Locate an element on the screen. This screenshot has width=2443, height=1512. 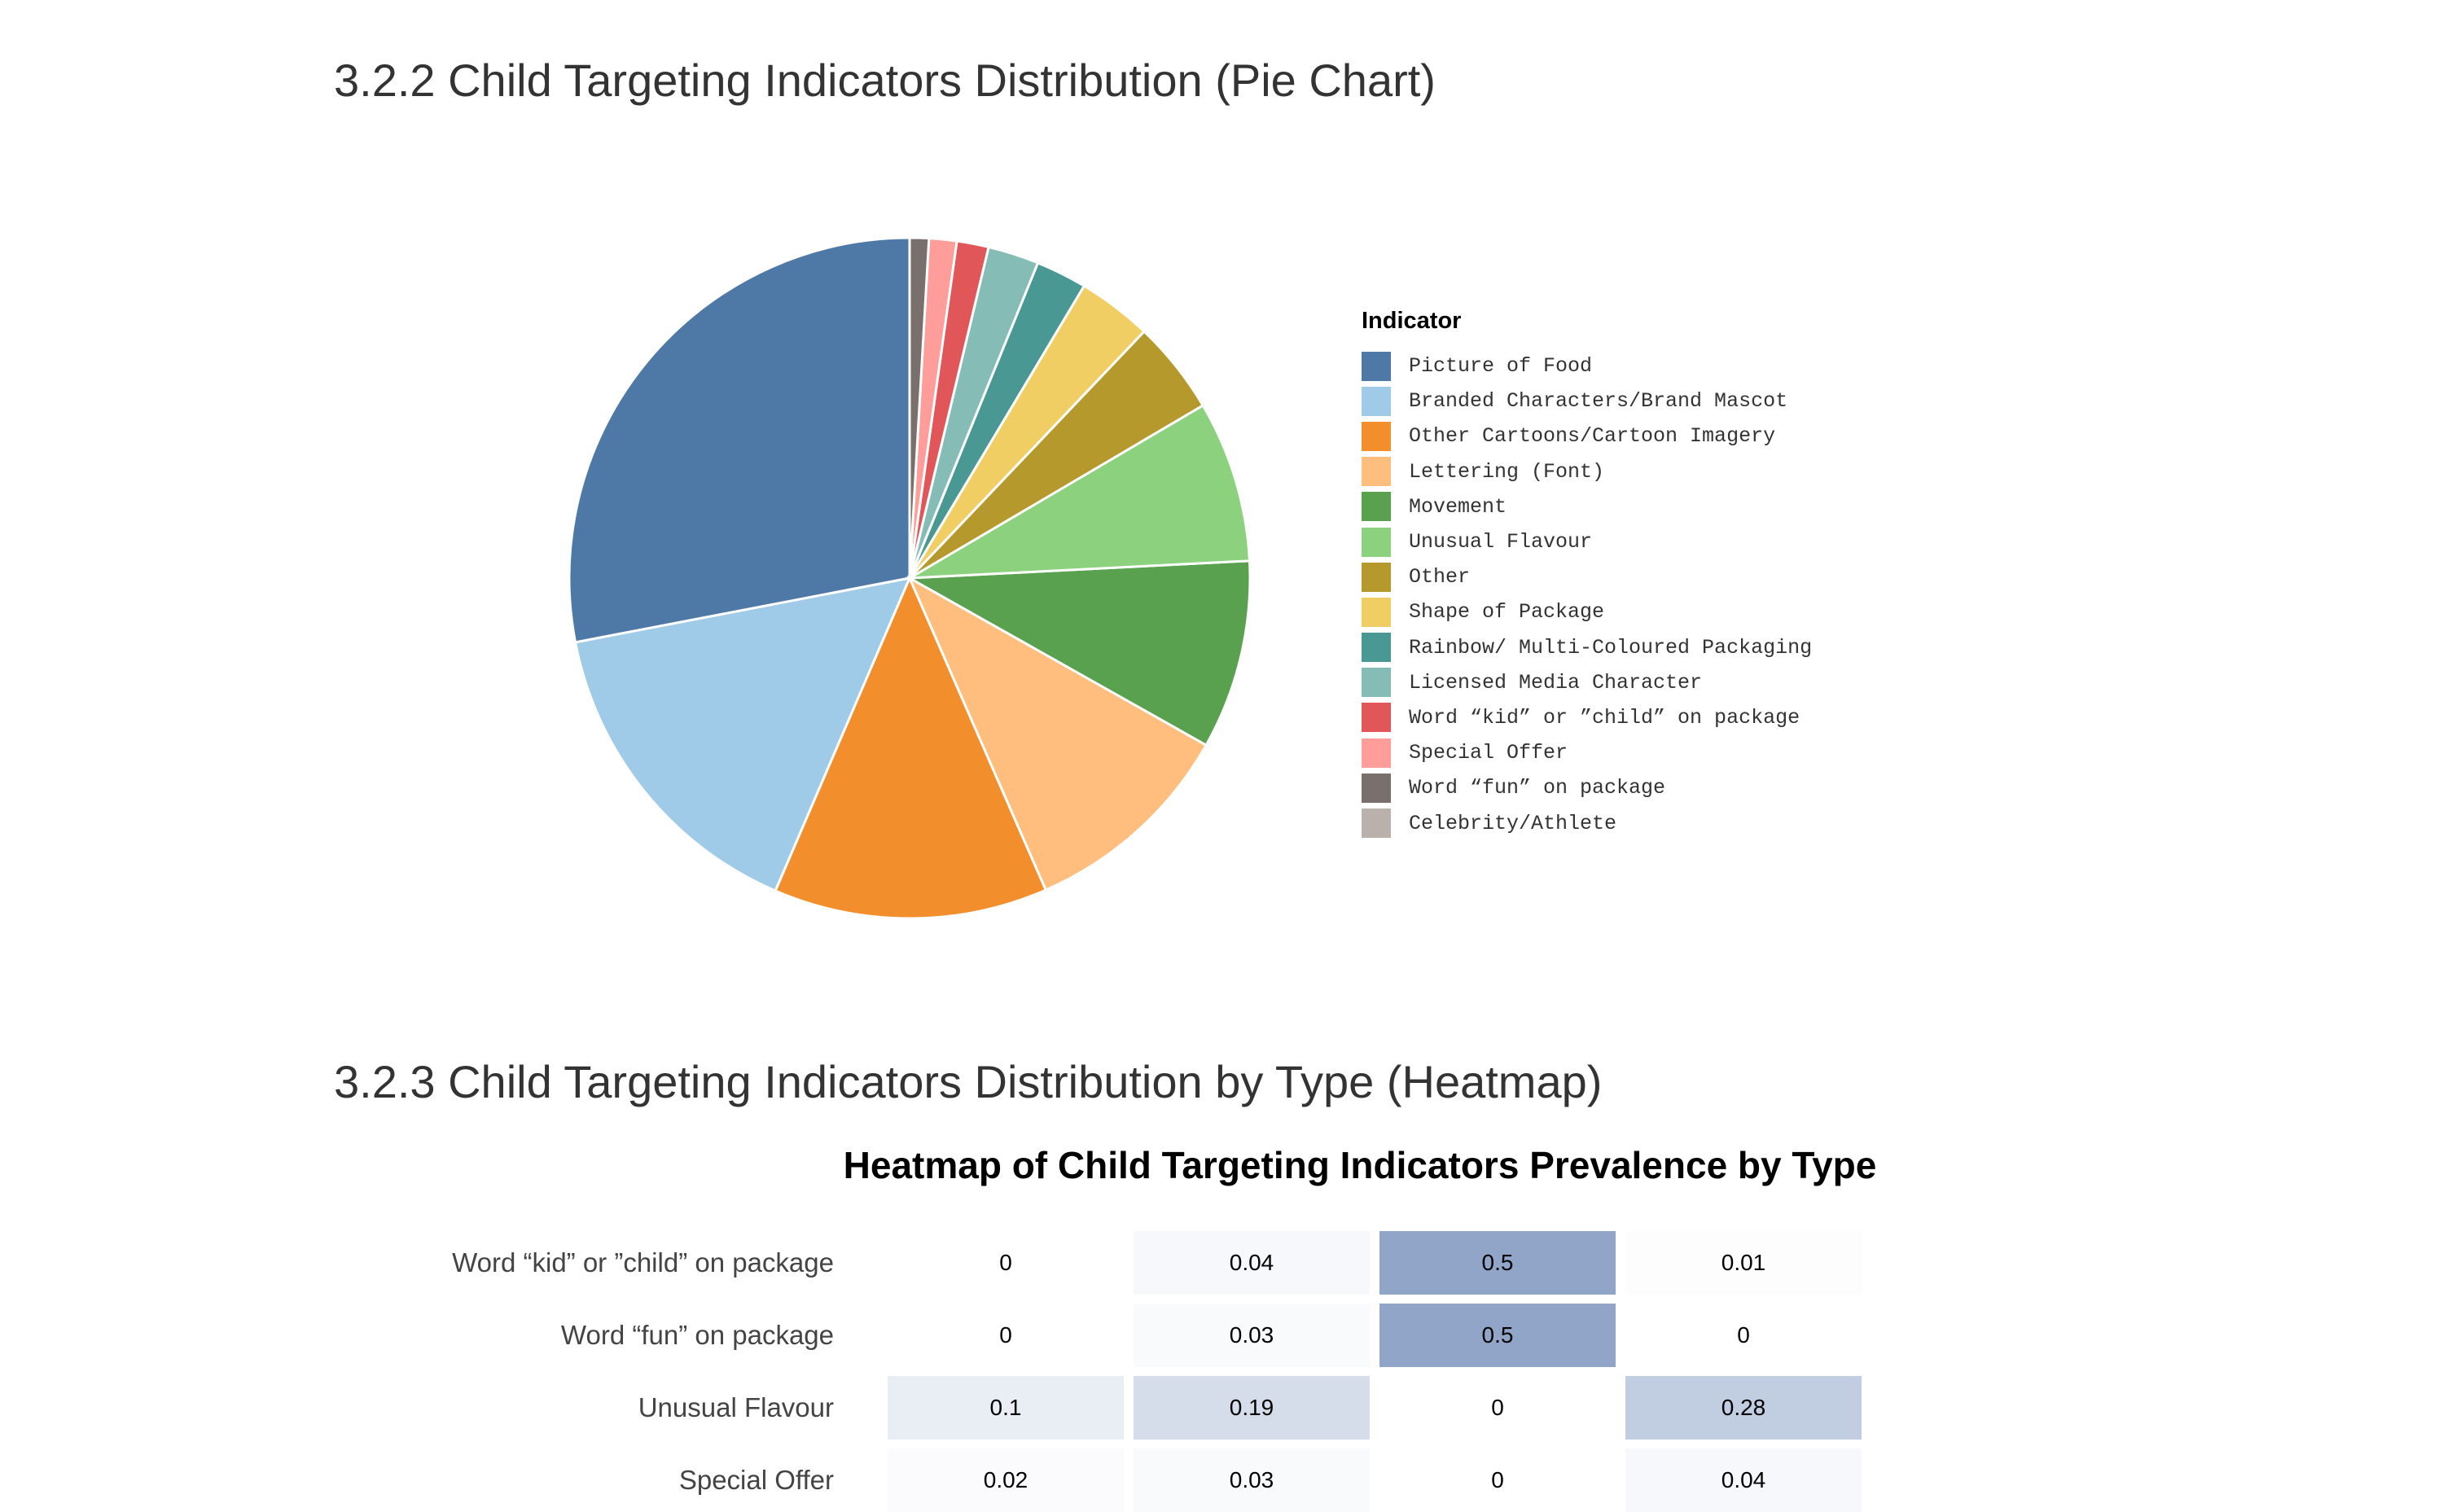
legend-item: Picture of Food is located at coordinates (1587, 365).